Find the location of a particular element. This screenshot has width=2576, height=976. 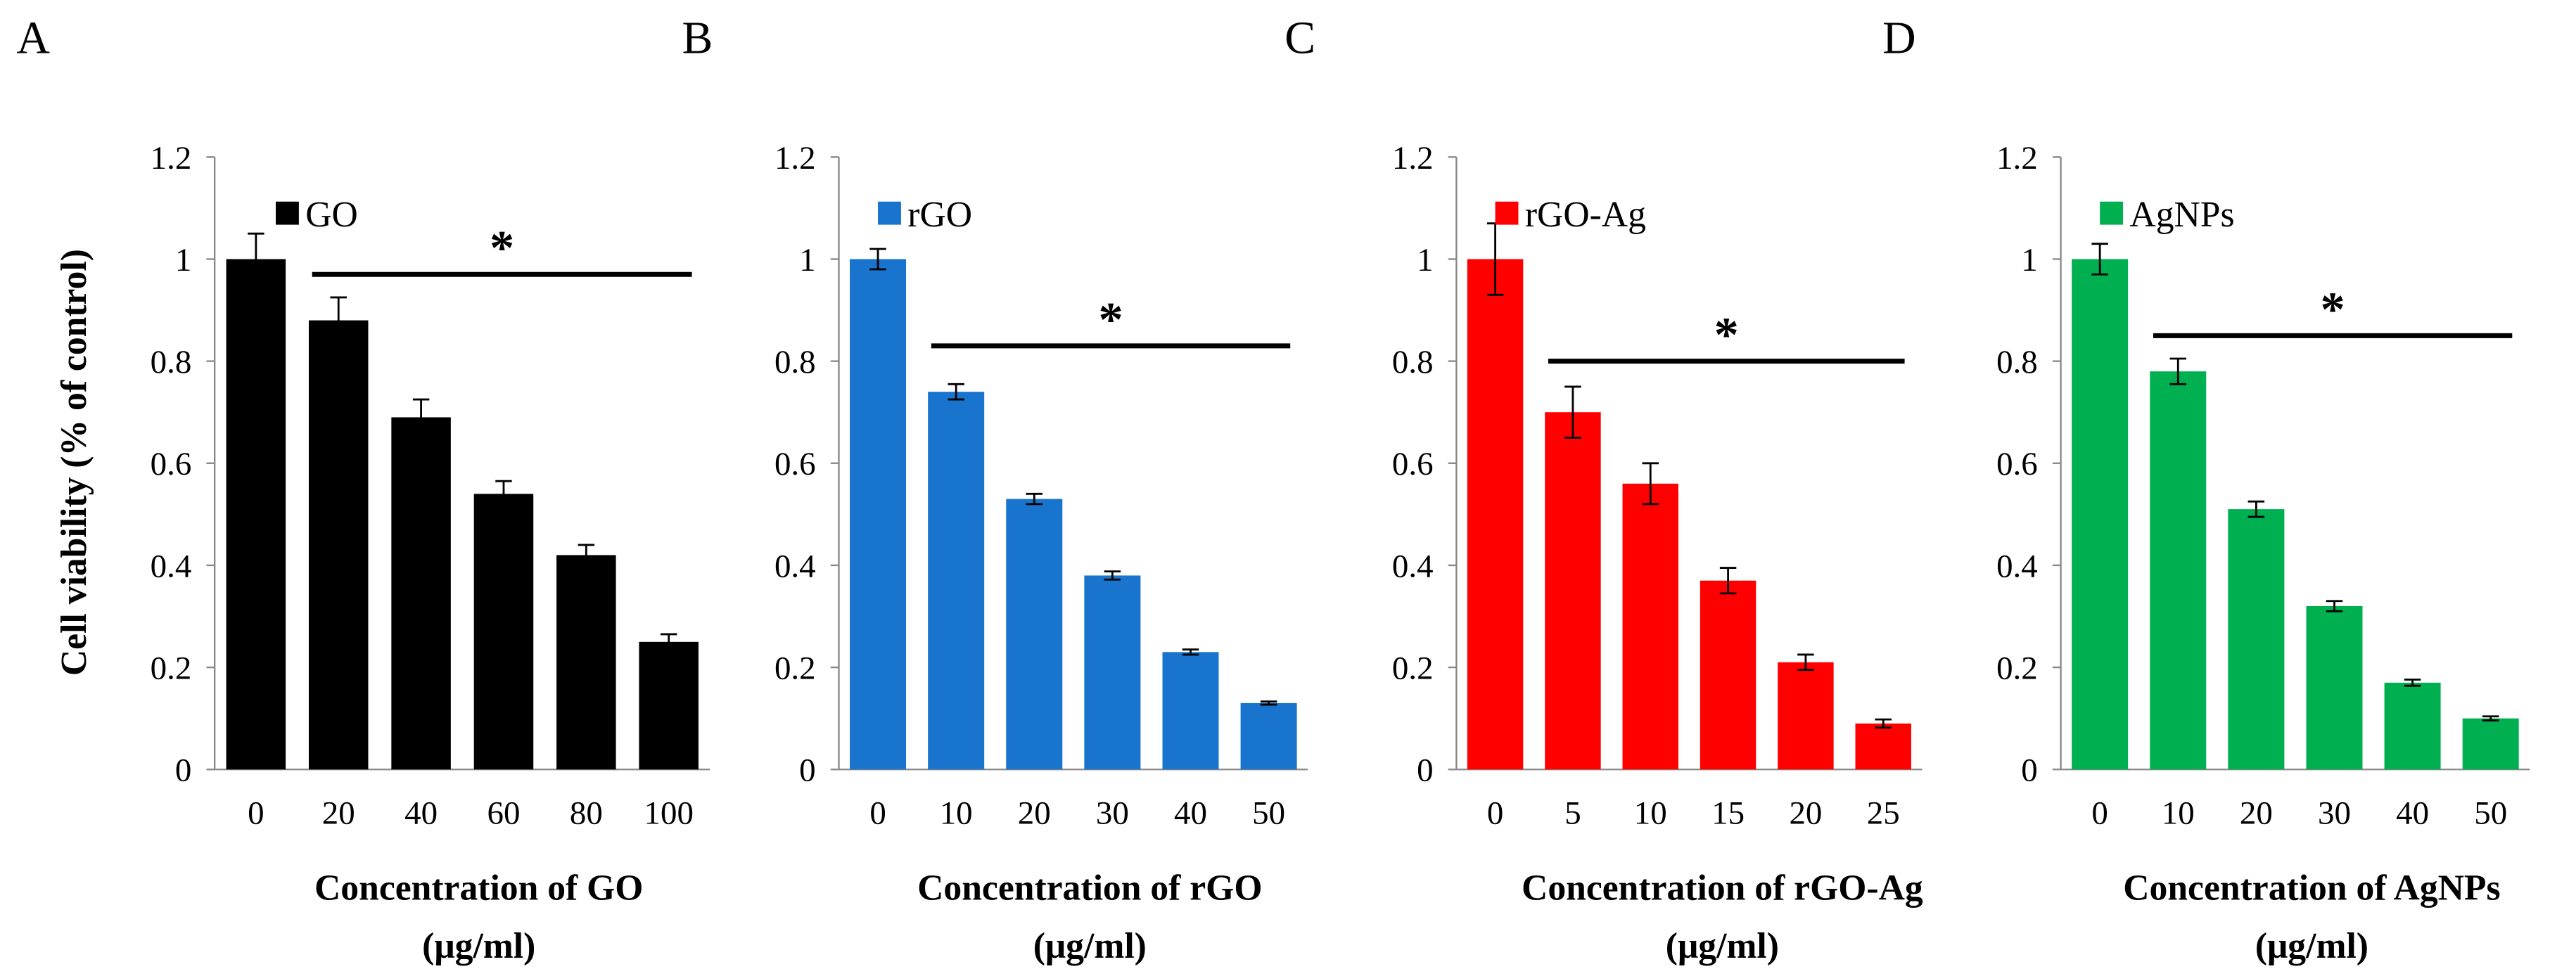

x-axis-title: Concentration of rGO-Ag is located at coordinates (1722, 888).